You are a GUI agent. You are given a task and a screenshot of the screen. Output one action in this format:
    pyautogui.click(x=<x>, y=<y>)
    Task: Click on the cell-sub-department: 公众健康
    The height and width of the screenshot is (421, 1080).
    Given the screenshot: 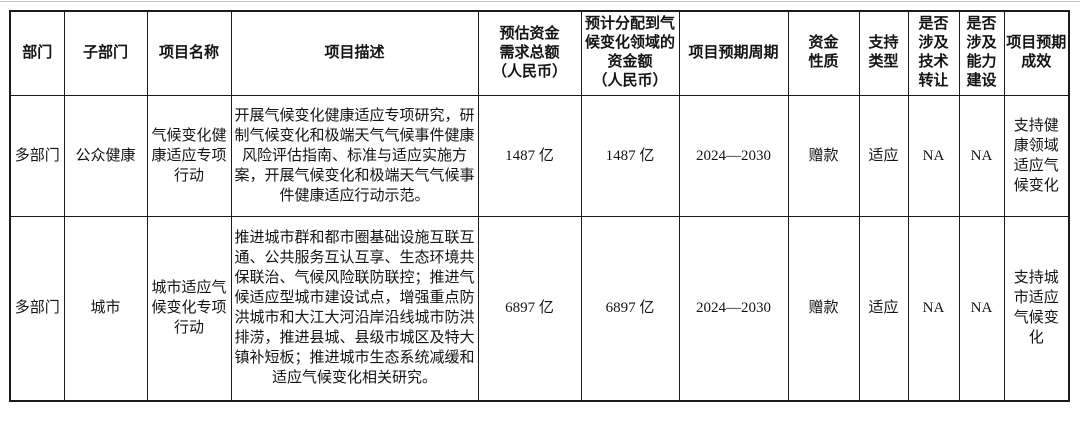 What is the action you would take?
    pyautogui.click(x=105, y=155)
    